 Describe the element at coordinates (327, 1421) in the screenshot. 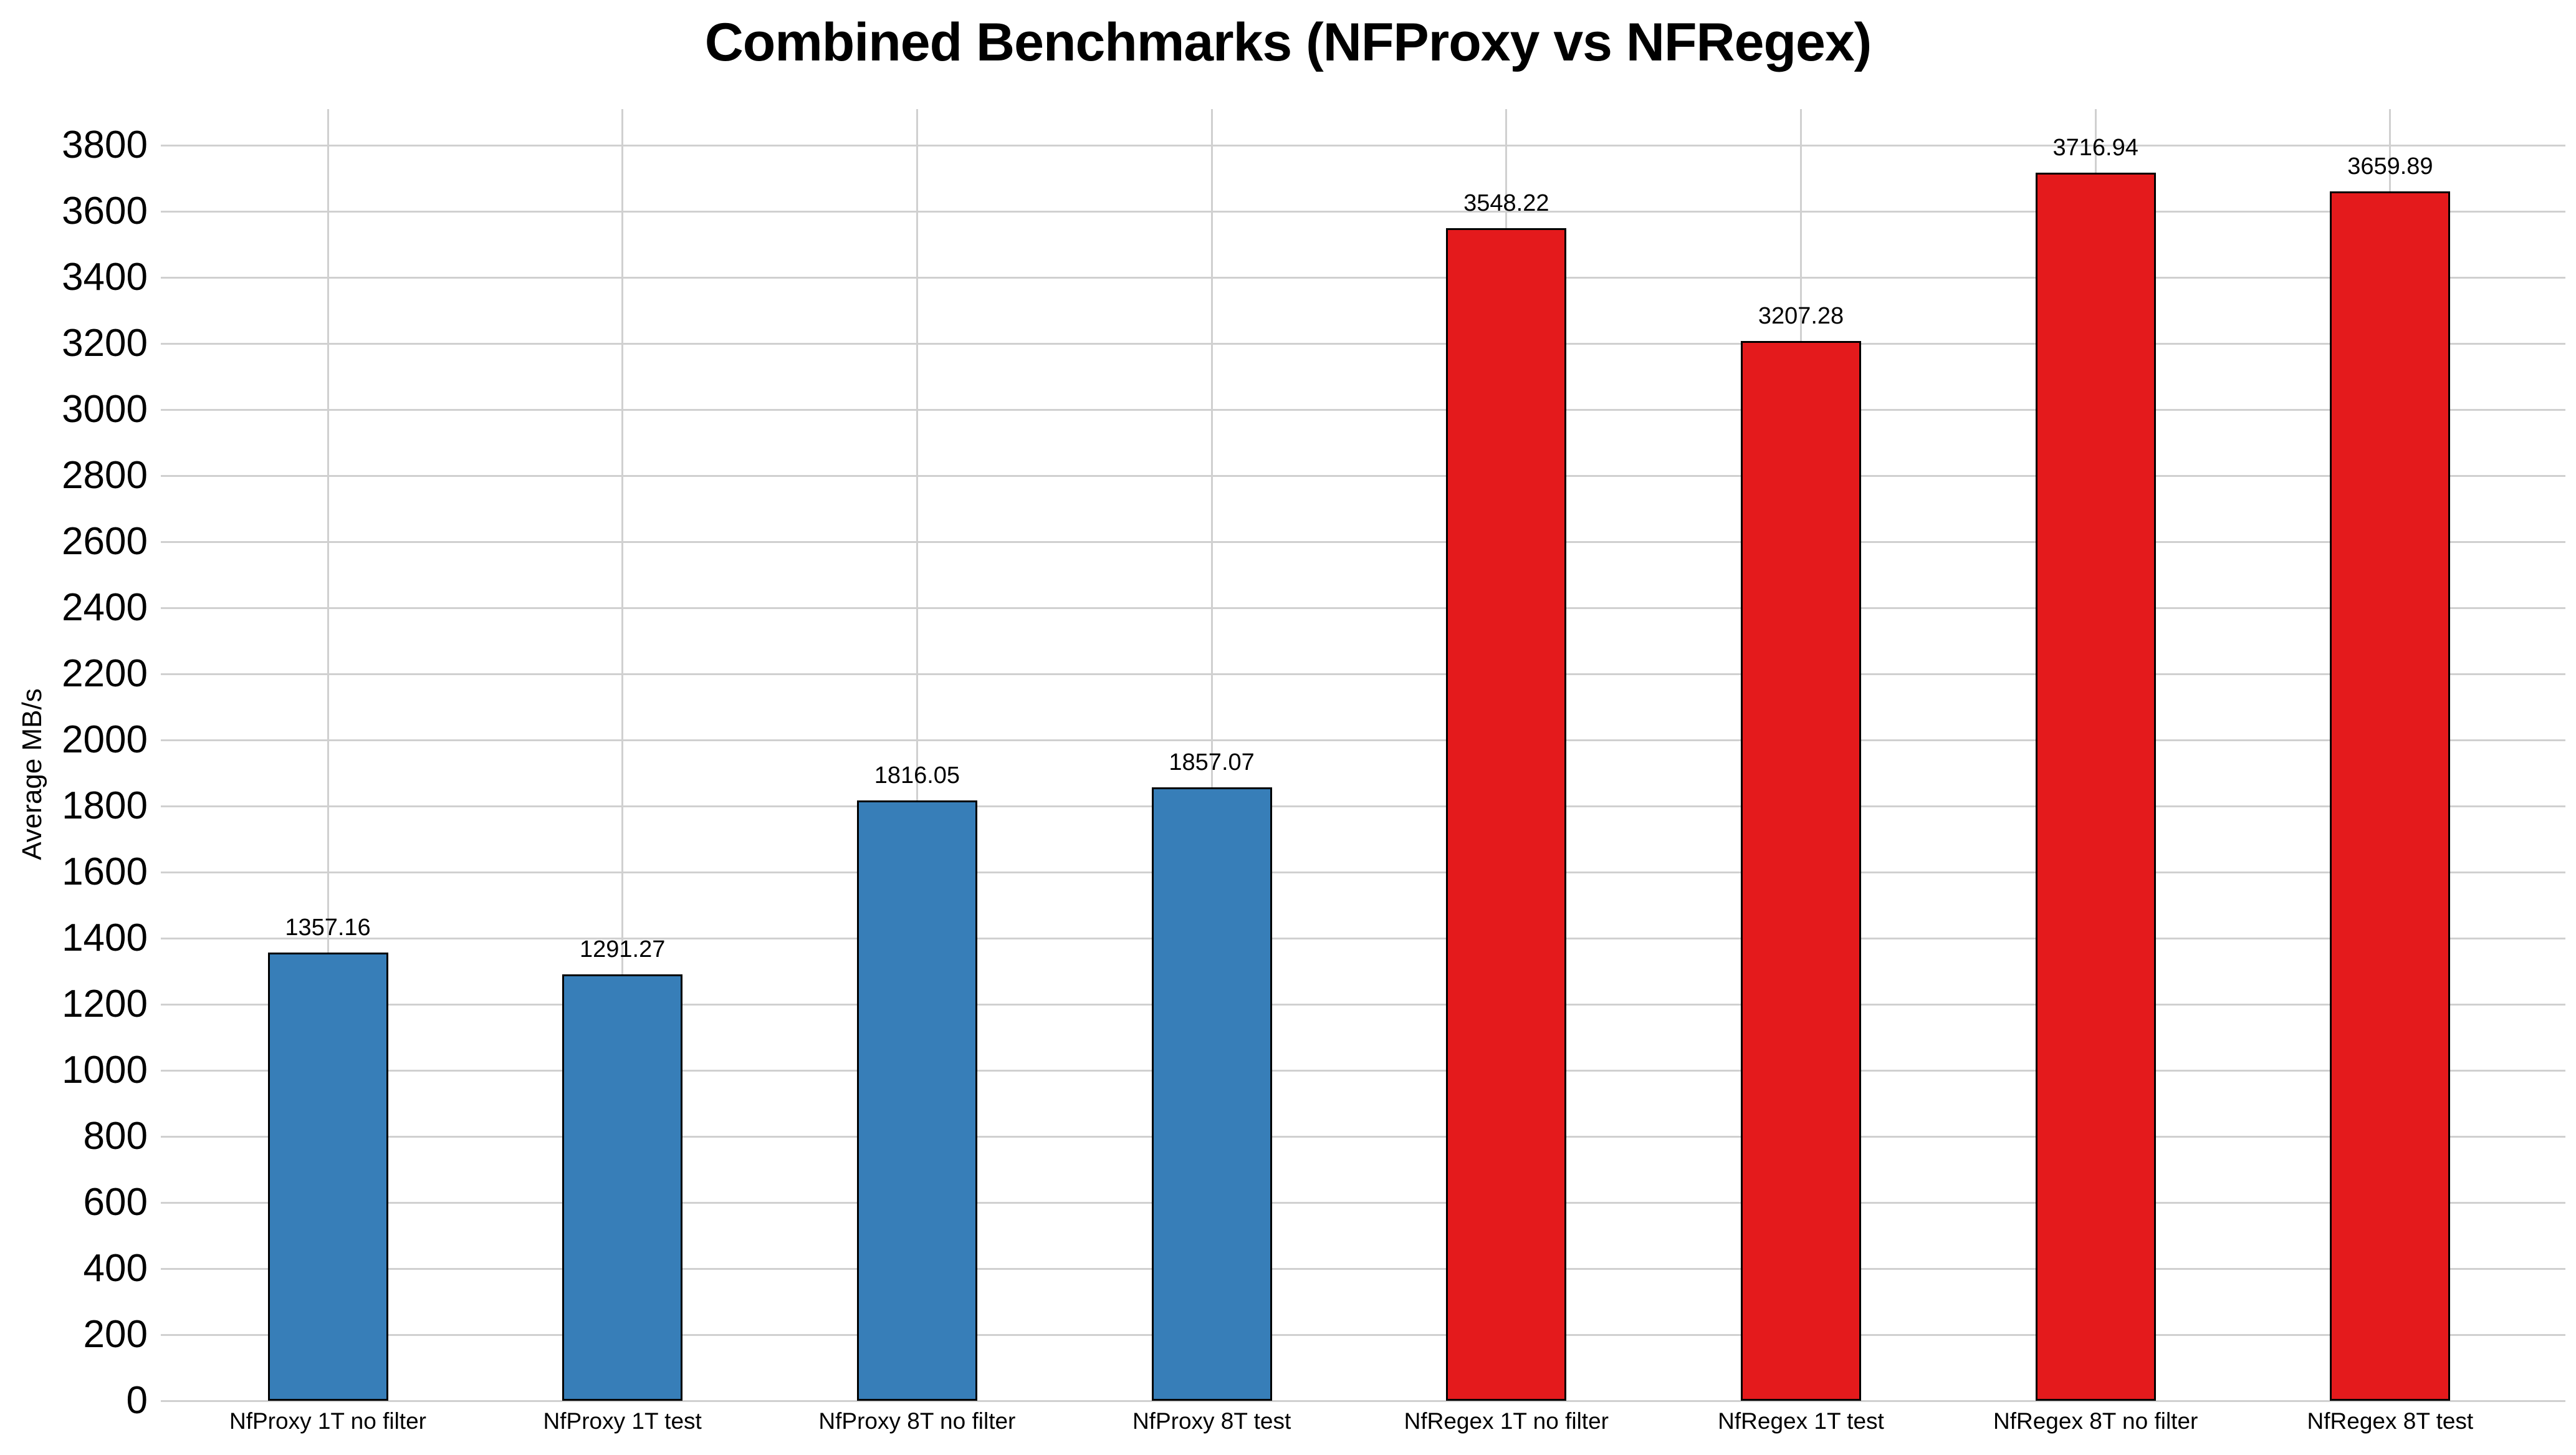

I see `x-tick-label: NfProxy 1T no filter` at that location.